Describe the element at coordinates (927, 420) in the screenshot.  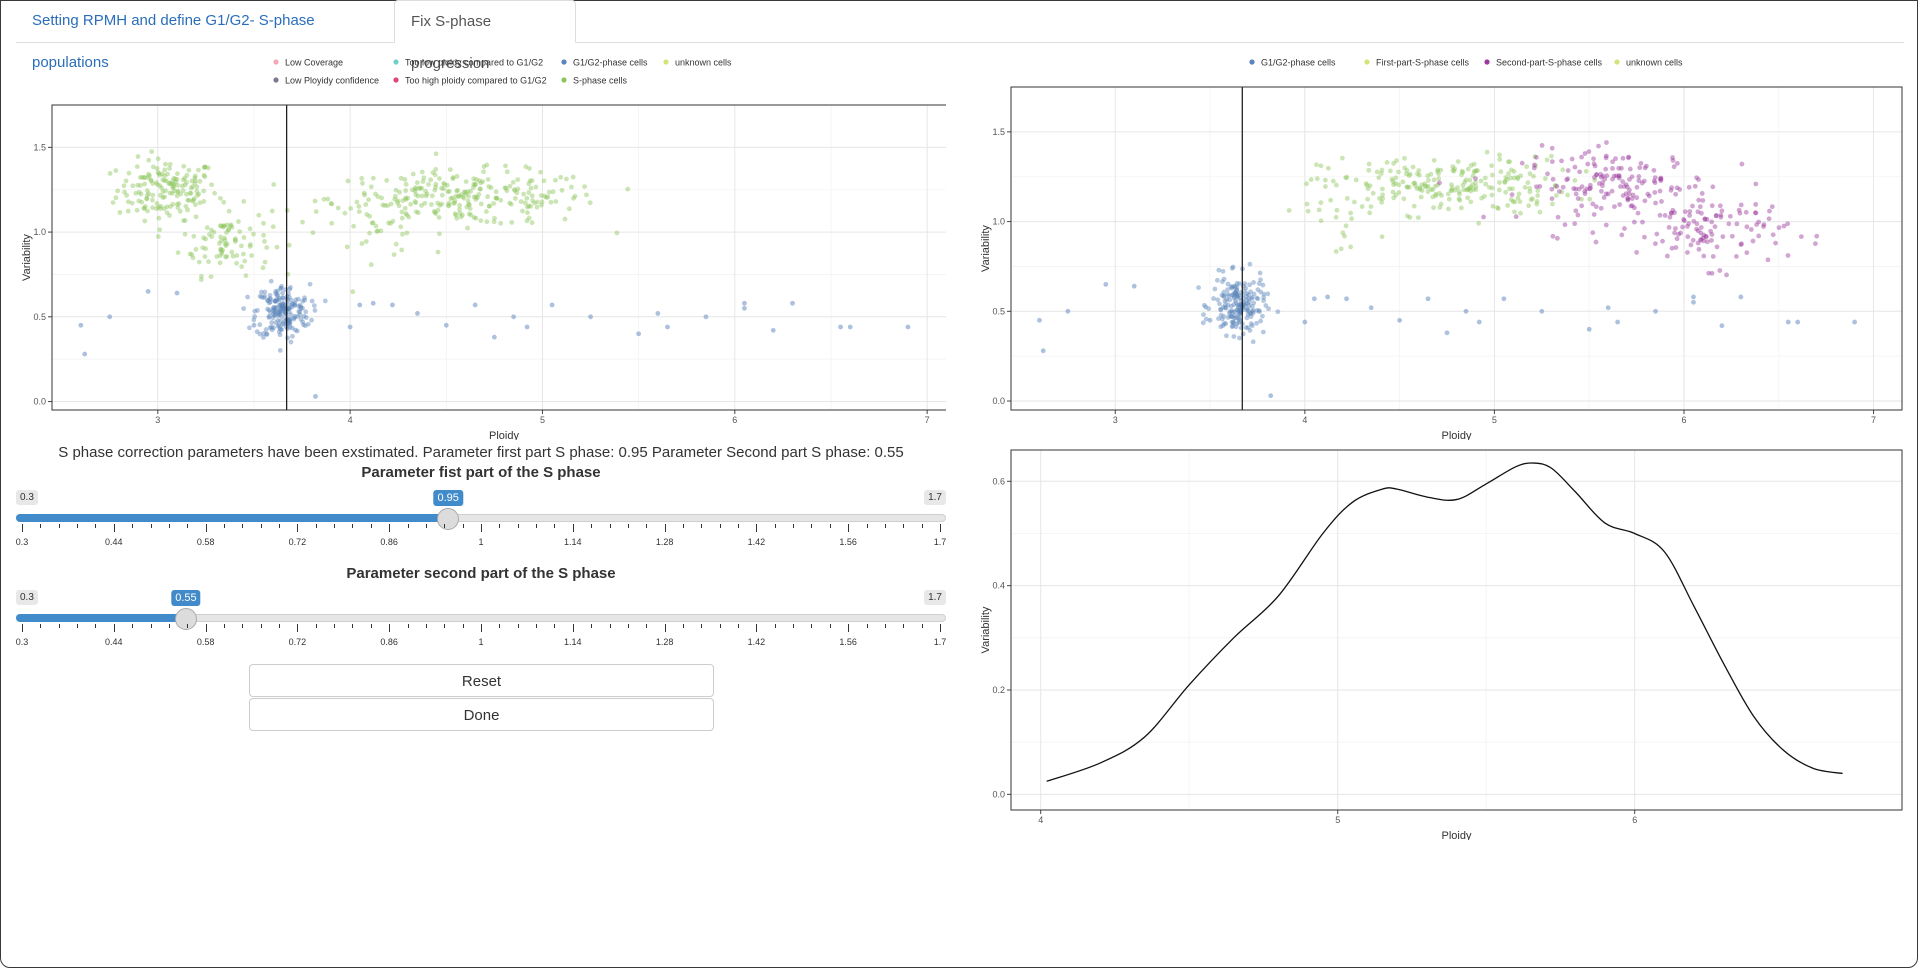
I see `x-tick-label: 7` at that location.